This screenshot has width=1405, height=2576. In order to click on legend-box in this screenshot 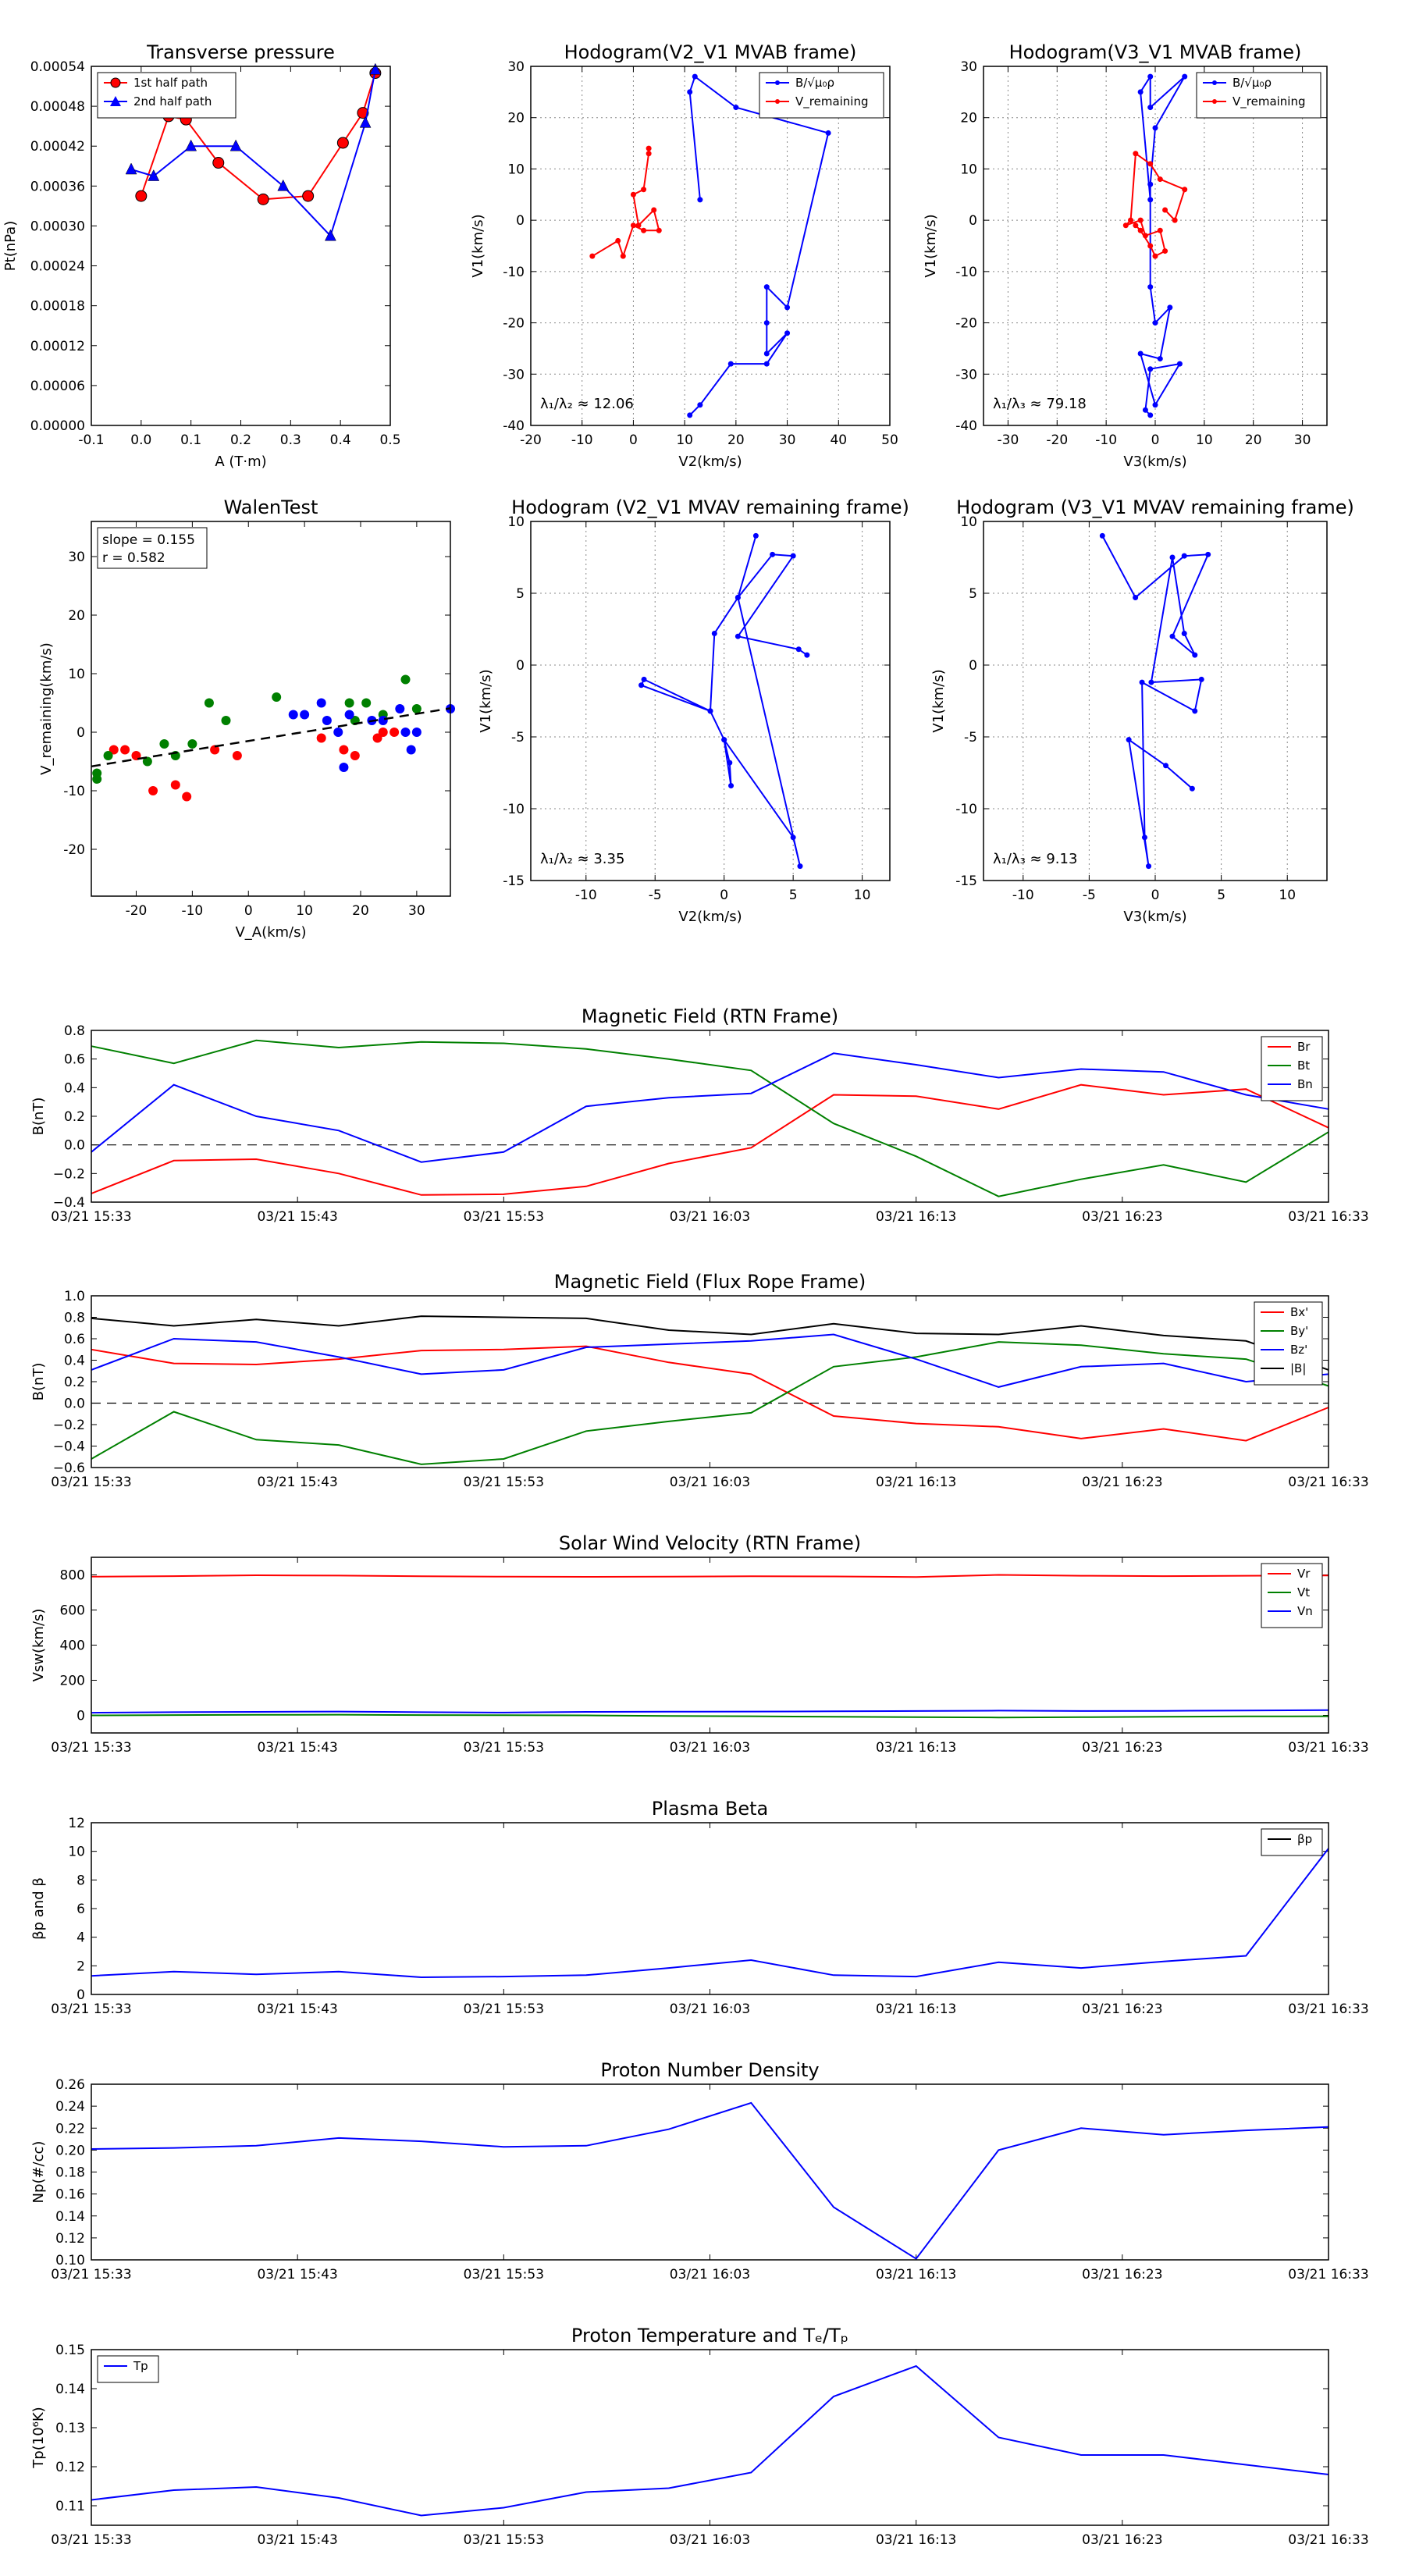, I will do `click(128, 2369)`.